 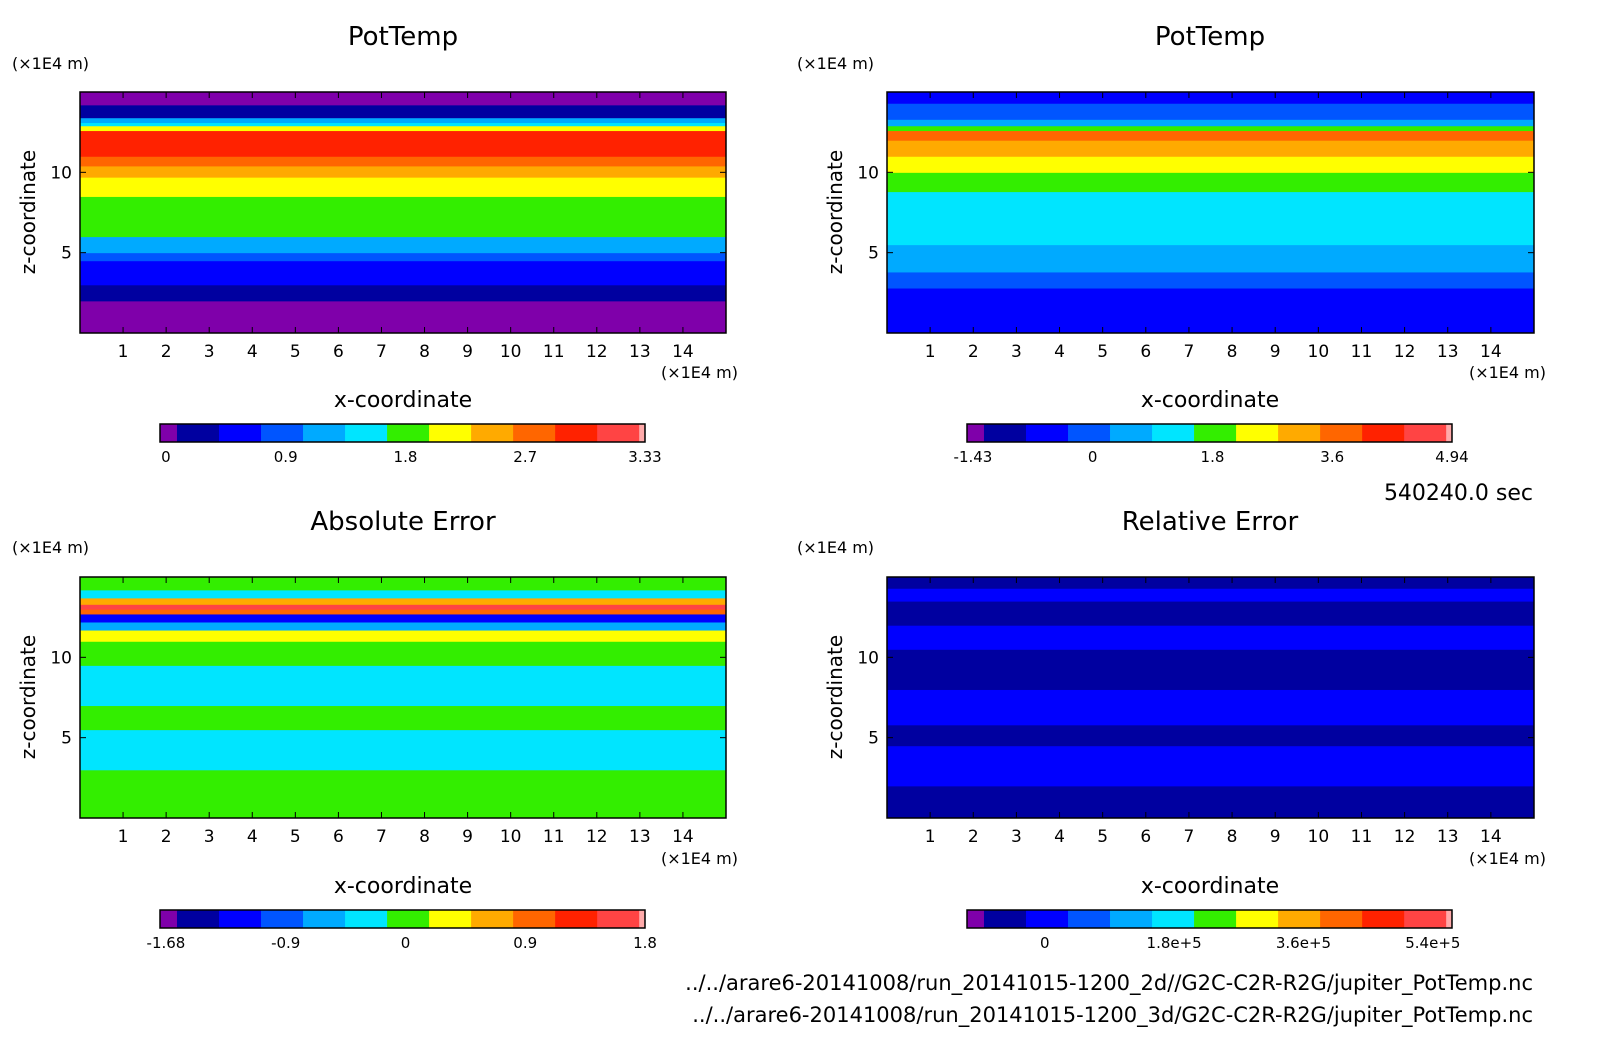 What do you see at coordinates (1332, 457) in the screenshot?
I see `colorbar-tick-label: 3.6` at bounding box center [1332, 457].